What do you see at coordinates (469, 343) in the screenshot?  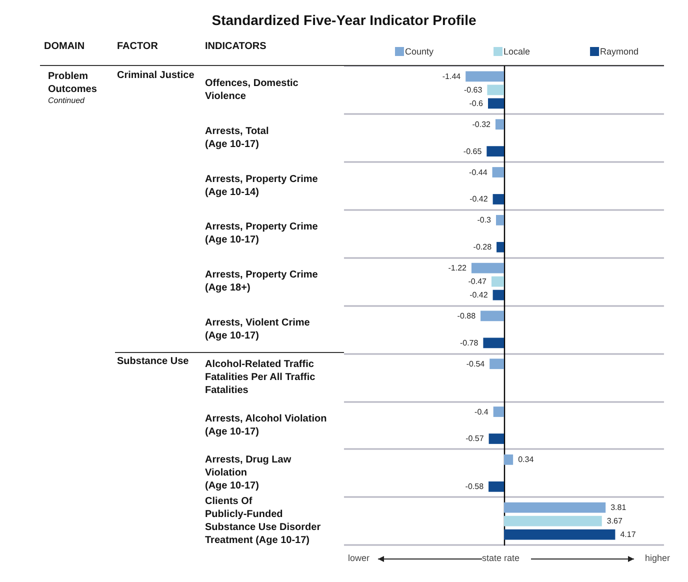 I see `data-label: -0.78` at bounding box center [469, 343].